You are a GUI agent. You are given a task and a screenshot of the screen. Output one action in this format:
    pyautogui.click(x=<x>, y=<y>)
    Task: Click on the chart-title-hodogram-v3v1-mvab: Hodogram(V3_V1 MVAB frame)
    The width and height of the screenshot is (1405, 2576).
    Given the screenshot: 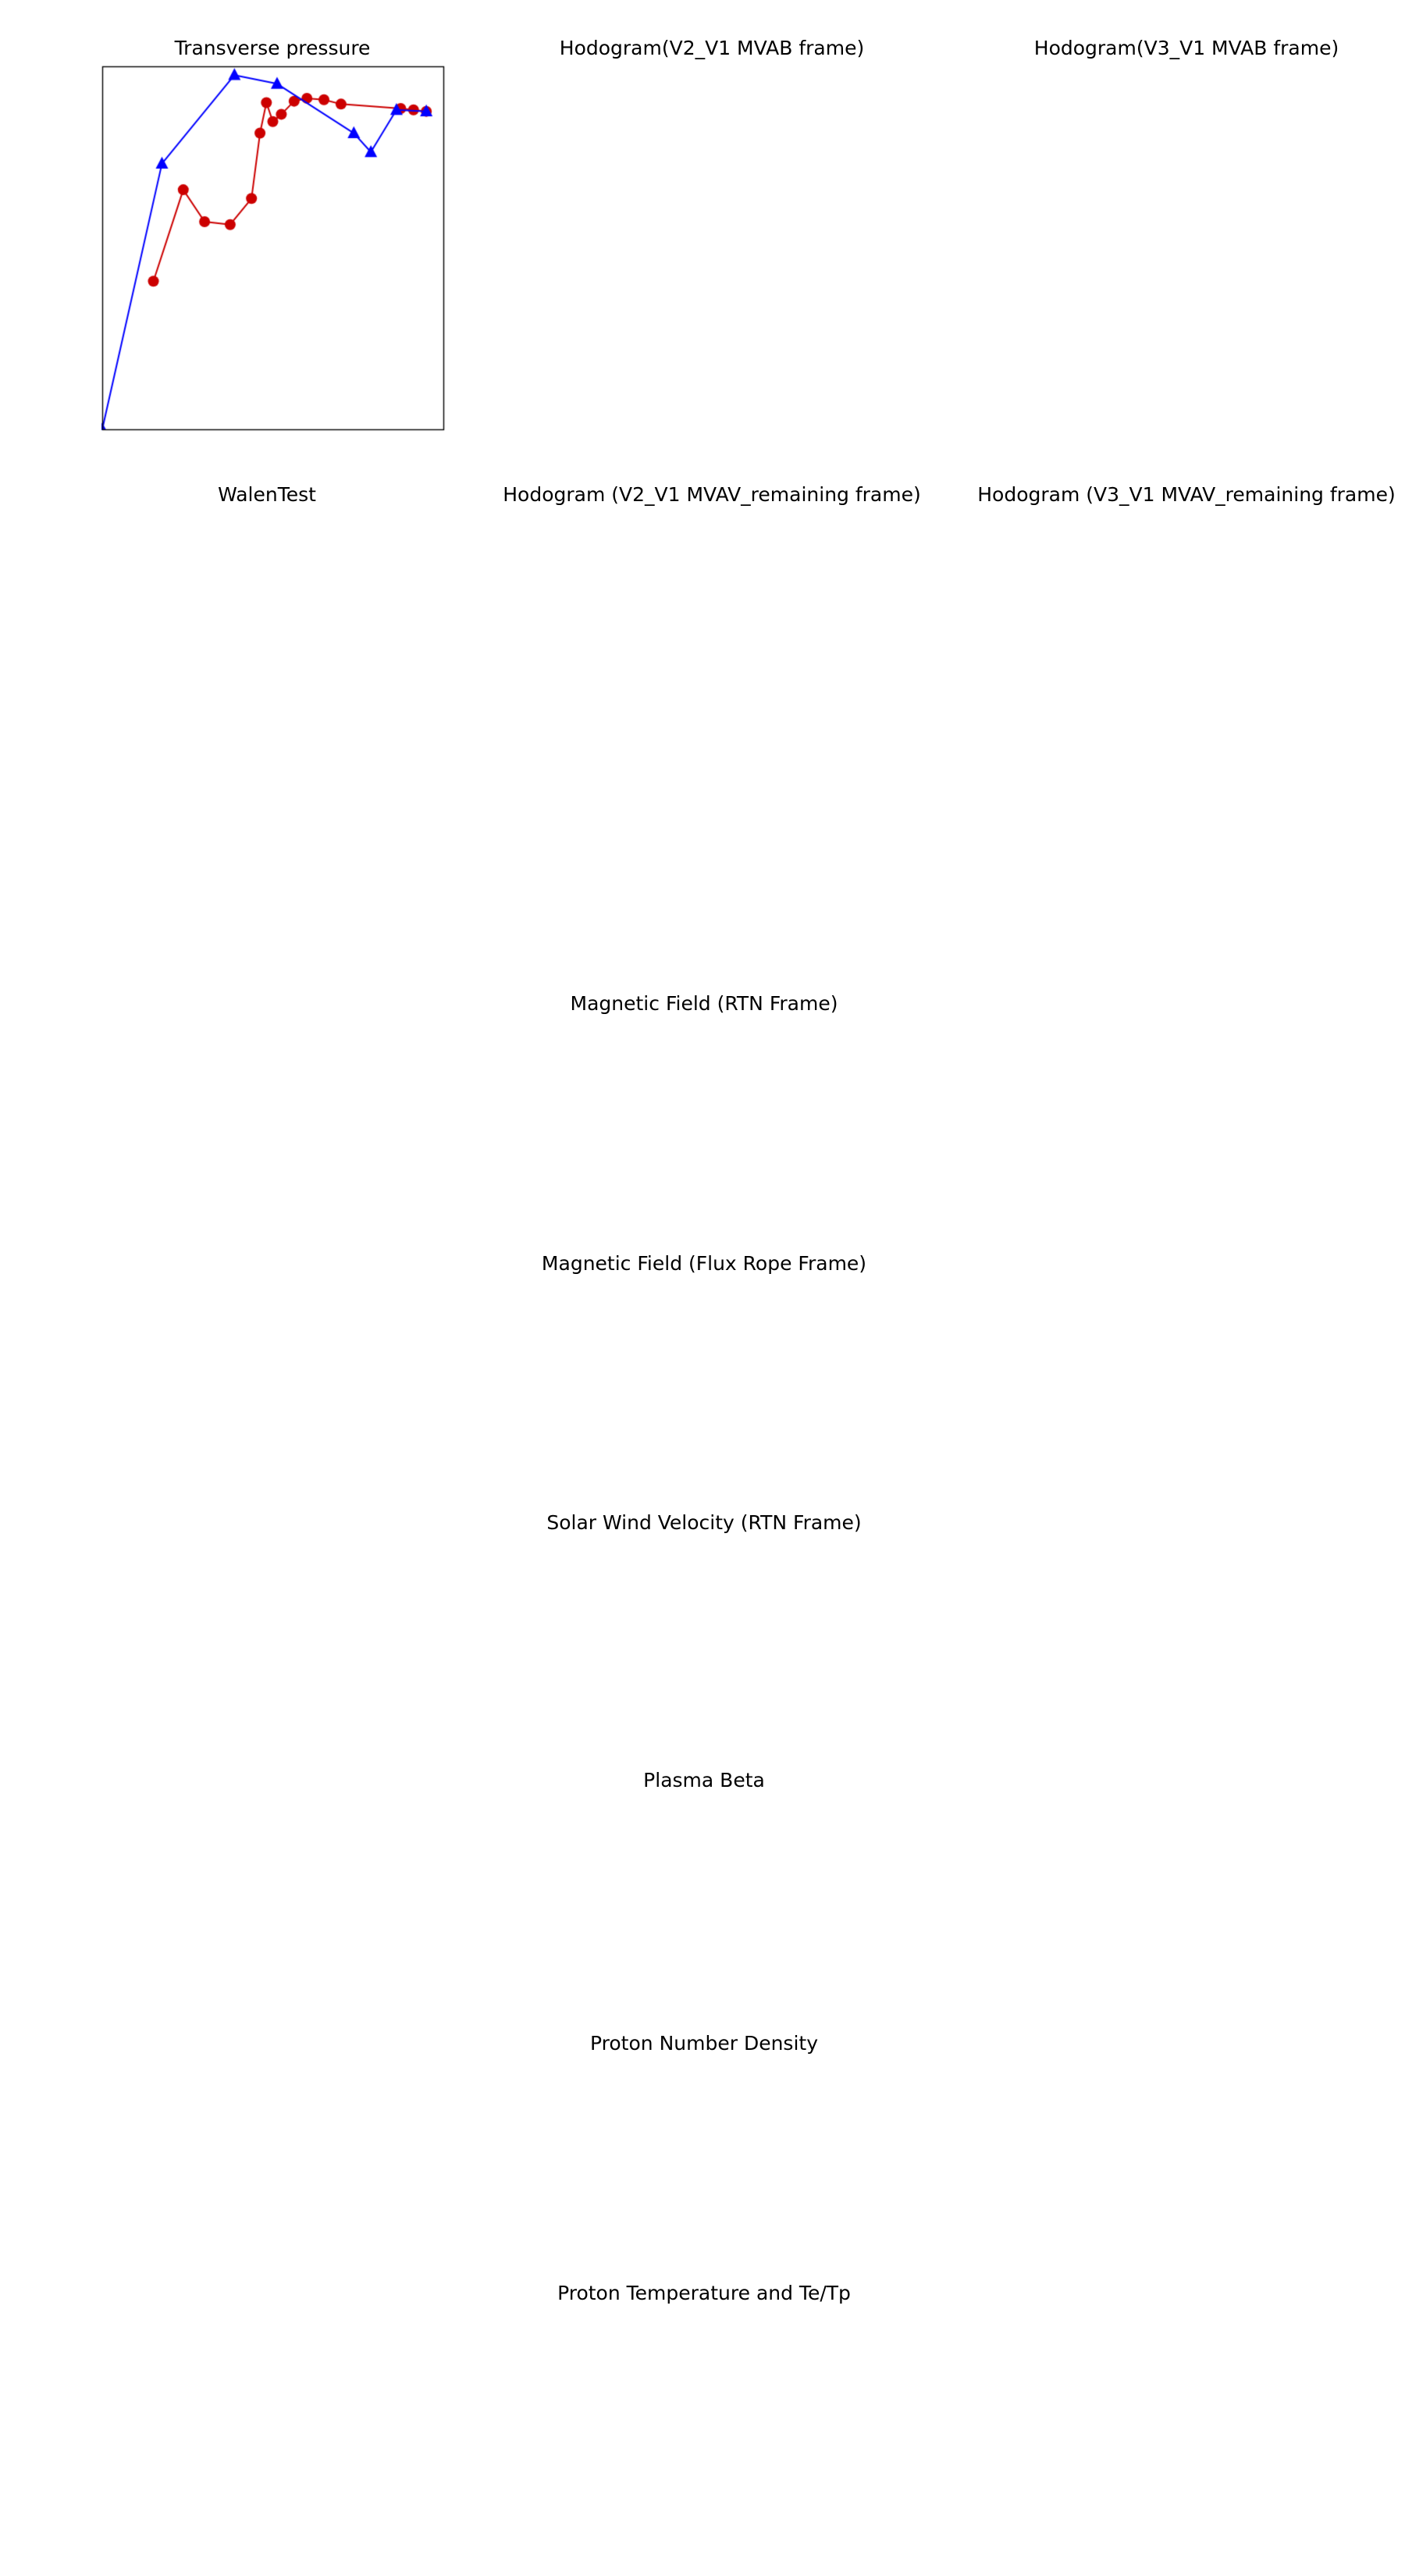 What is the action you would take?
    pyautogui.click(x=1186, y=48)
    